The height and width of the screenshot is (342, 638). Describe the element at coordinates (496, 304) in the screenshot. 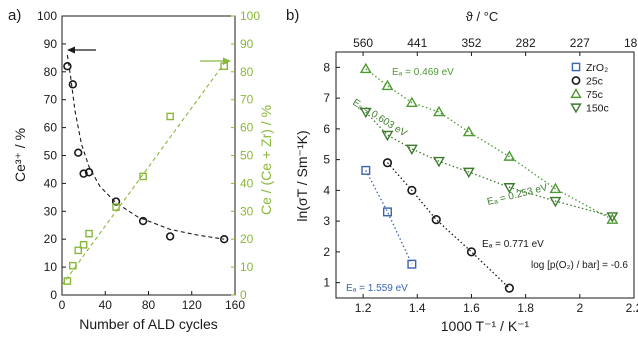

I see `panel-b-x-ticks: 1.2 1.4 1.6 1.8 2 2.2` at that location.